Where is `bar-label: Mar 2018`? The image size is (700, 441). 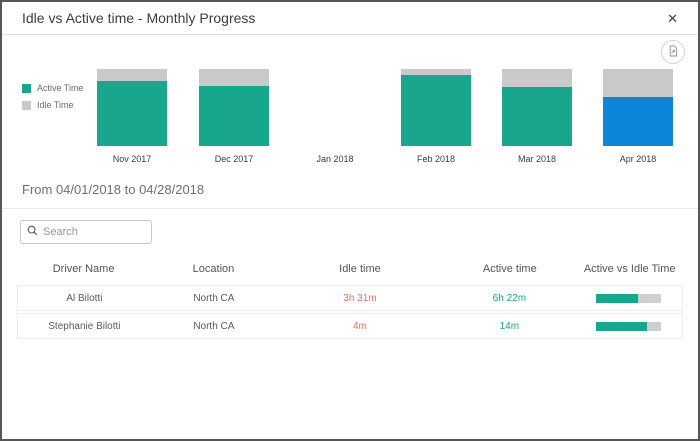
bar-label: Mar 2018 is located at coordinates (537, 159).